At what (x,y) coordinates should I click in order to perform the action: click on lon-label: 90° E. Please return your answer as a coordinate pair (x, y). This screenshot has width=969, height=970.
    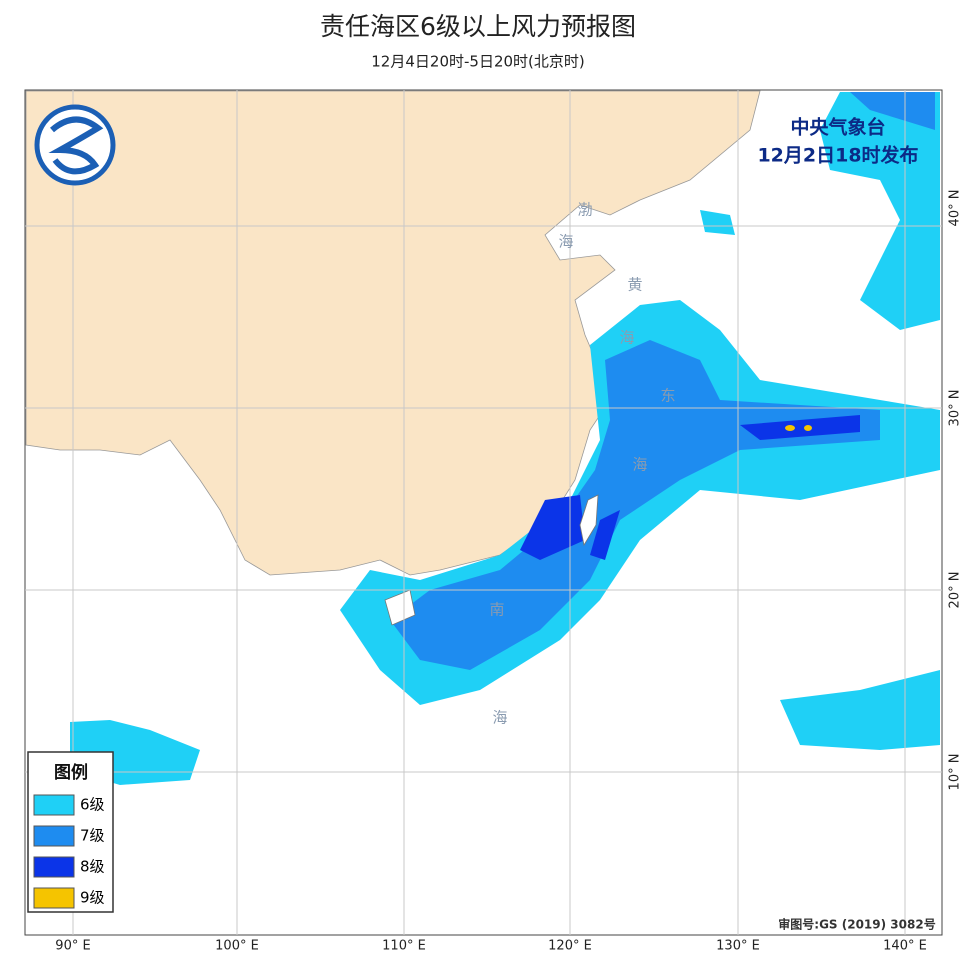
    Looking at the image, I should click on (72, 946).